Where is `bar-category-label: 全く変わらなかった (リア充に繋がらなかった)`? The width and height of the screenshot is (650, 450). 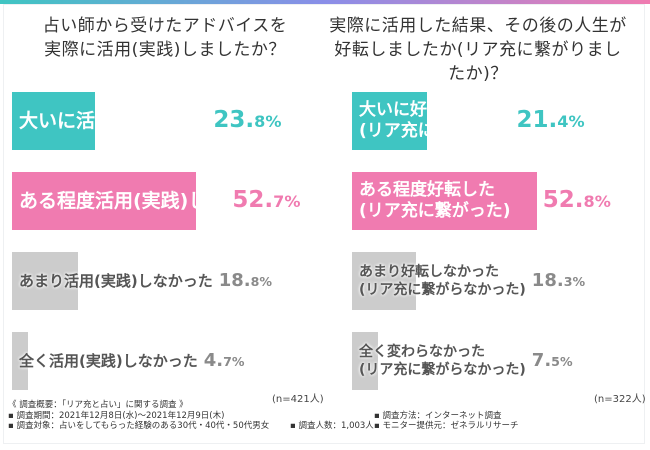
bar-category-label: 全く変わらなかった (リア充に繋がらなかった) is located at coordinates (442, 361).